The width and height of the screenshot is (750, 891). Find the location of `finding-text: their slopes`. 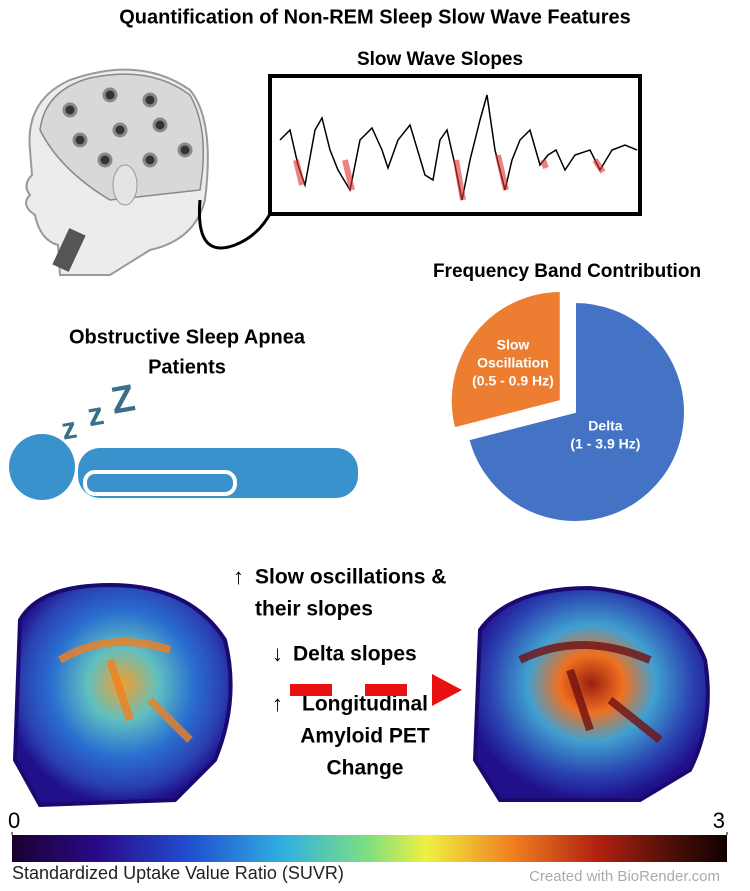

finding-text: their slopes is located at coordinates (314, 609).